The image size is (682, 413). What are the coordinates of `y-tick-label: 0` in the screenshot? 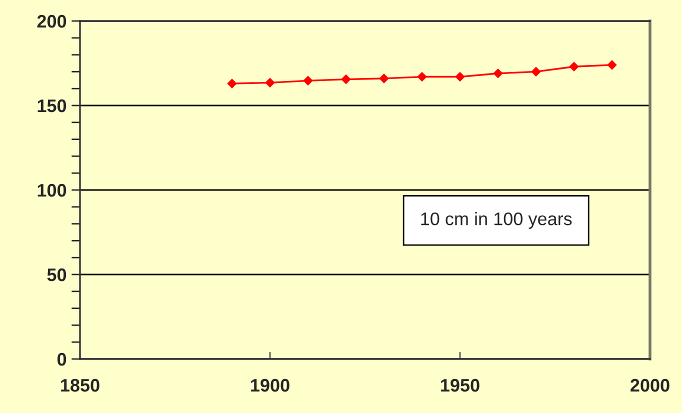 It's located at (61, 359).